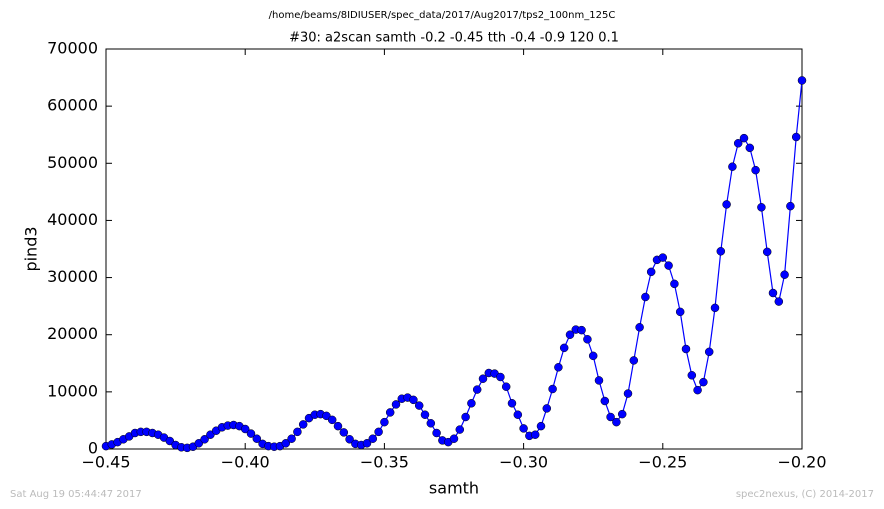  I want to click on x-tick-label: −0.35, so click(384, 462).